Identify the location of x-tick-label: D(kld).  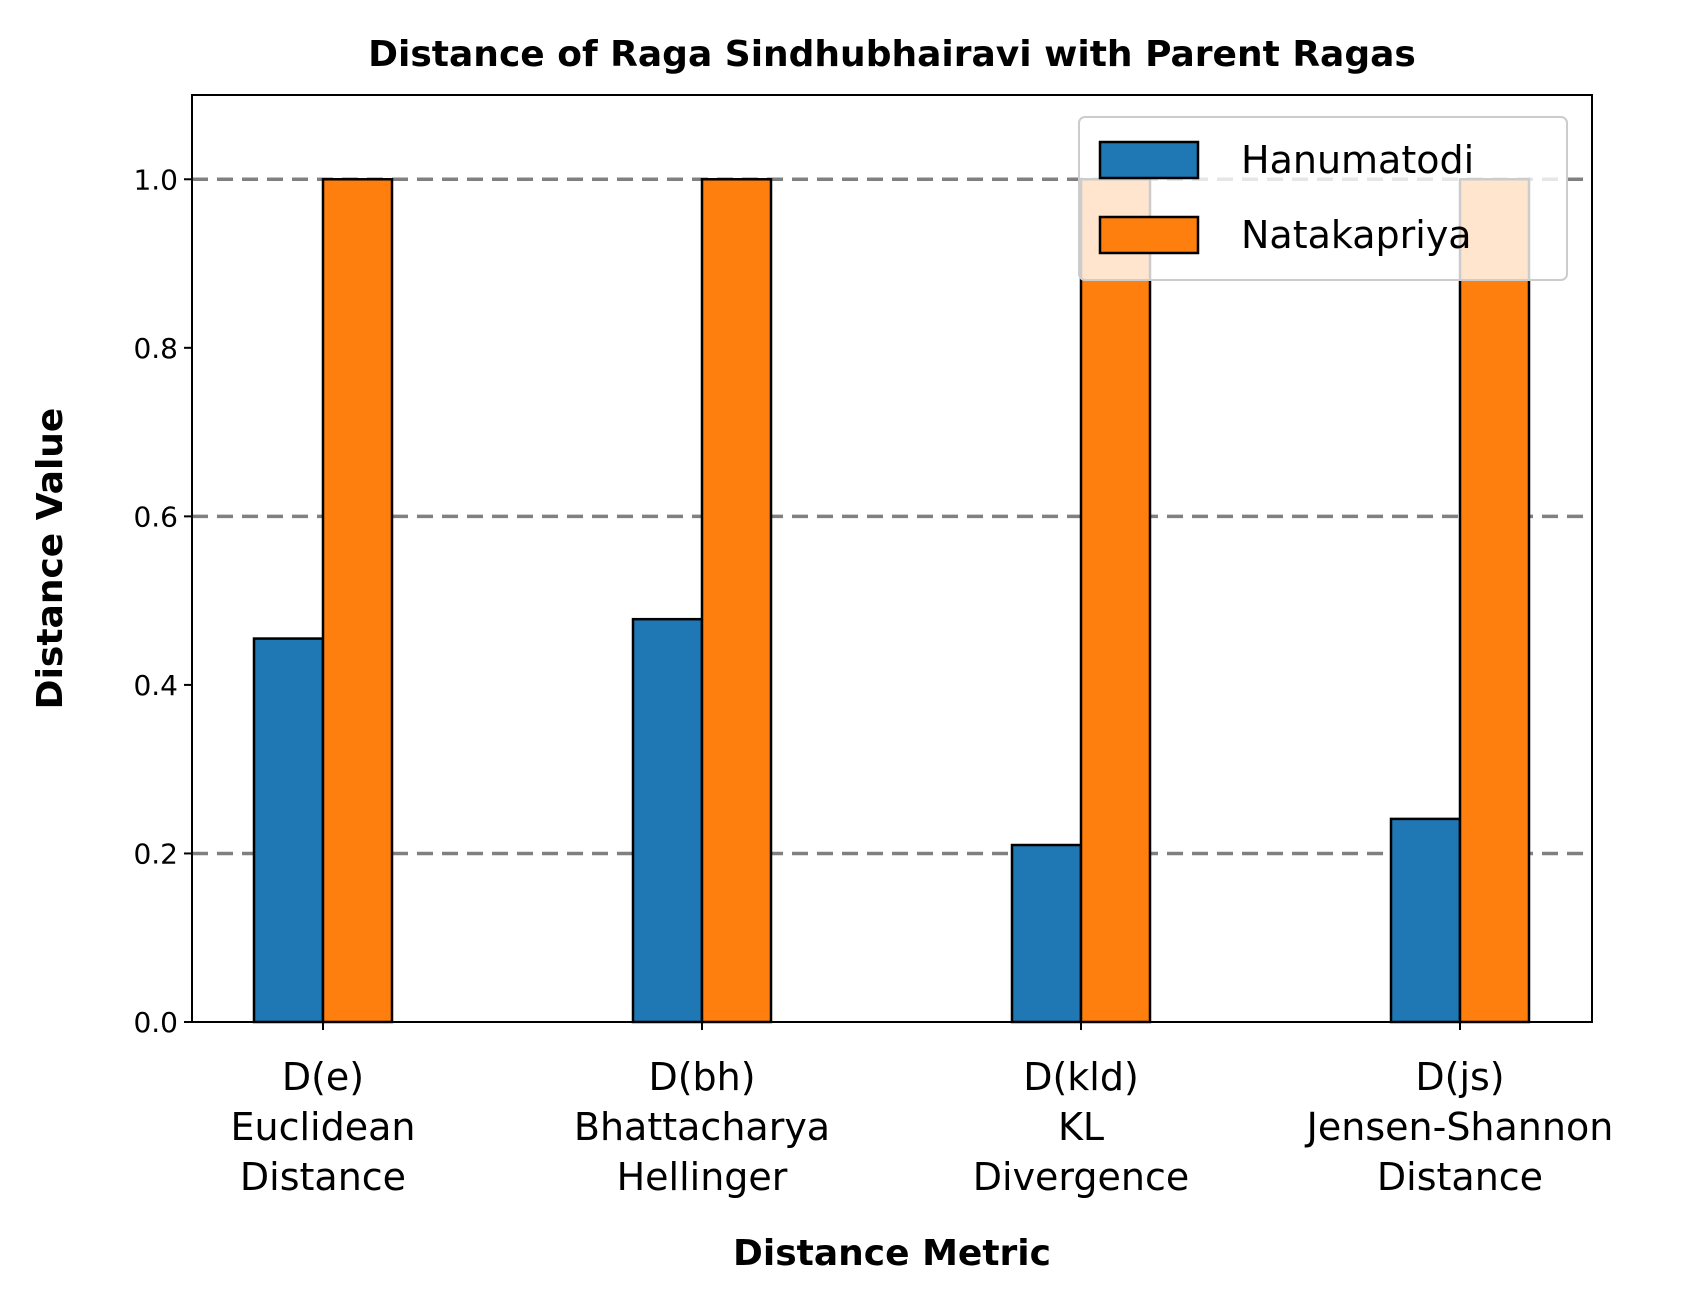
(1081, 1077).